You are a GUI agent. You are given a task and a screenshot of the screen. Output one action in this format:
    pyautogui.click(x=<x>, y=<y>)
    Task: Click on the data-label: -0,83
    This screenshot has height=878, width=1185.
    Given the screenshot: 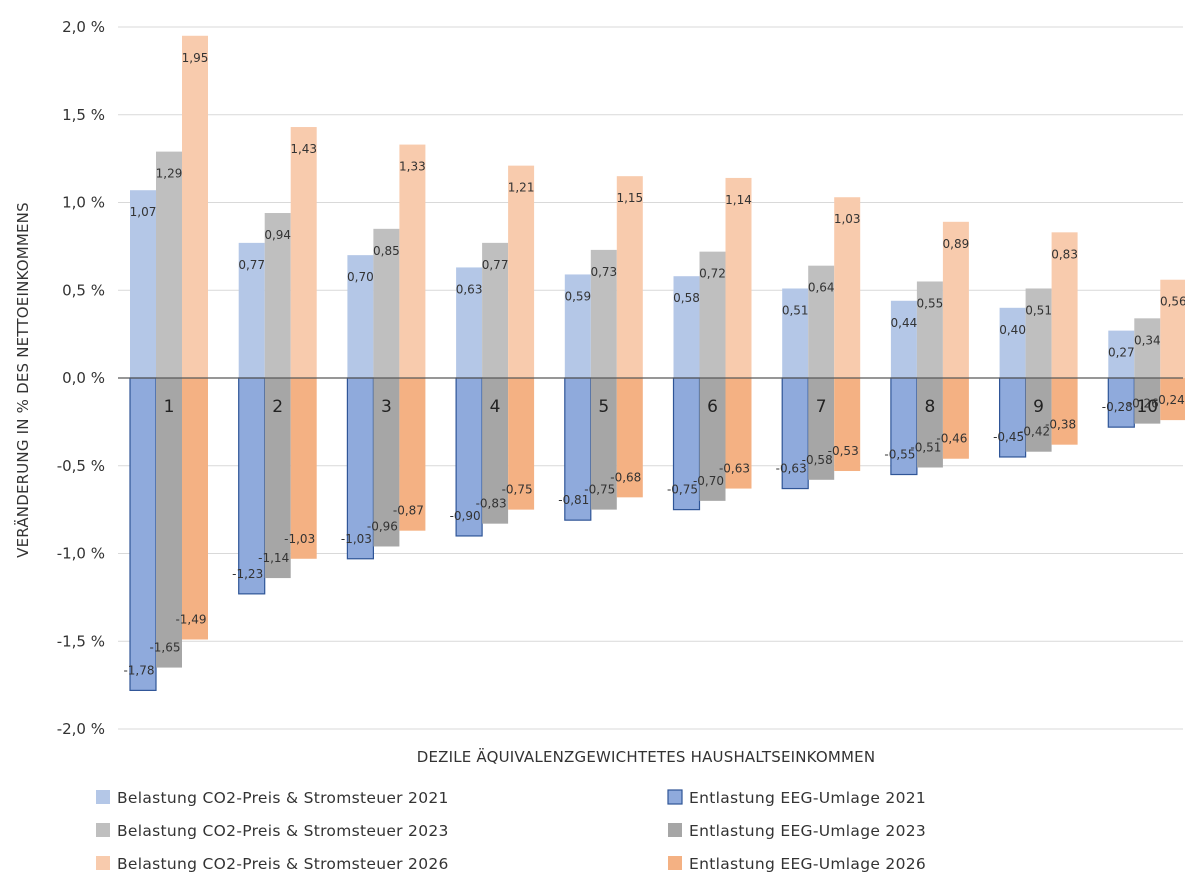 What is the action you would take?
    pyautogui.click(x=491, y=504)
    